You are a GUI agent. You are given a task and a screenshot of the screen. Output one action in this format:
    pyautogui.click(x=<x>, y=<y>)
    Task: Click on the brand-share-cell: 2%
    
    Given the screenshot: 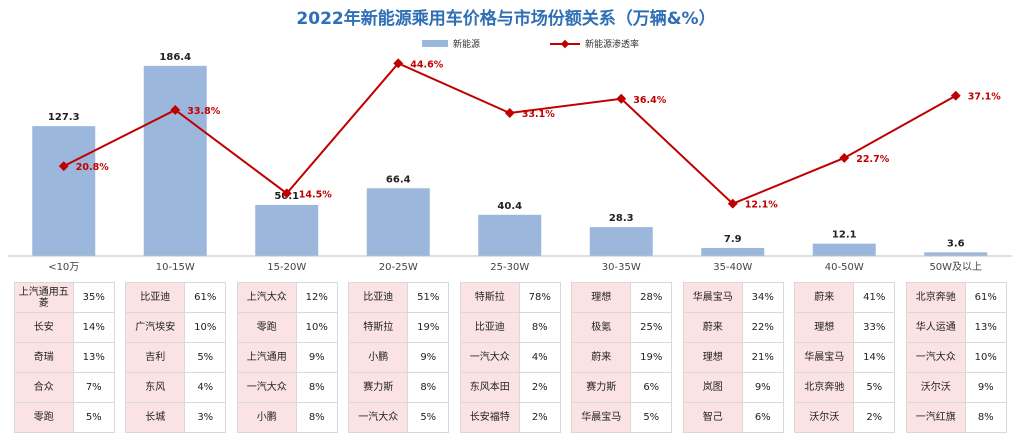 What is the action you would take?
    pyautogui.click(x=539, y=387)
    